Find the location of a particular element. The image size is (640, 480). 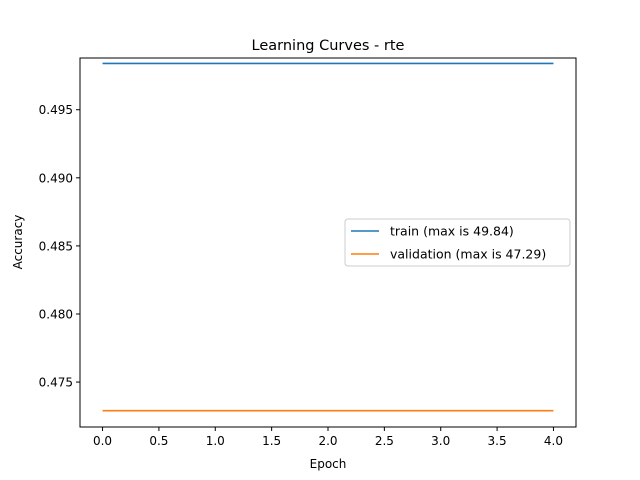

legend-label-1: validation (max is 47.29) is located at coordinates (468, 254).